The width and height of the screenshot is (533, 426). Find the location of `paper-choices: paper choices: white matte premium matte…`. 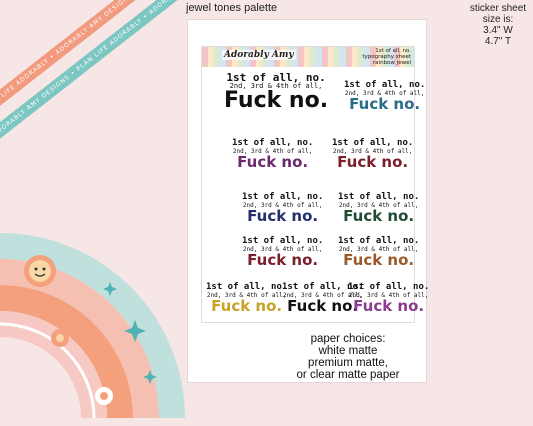

paper-choices: paper choices: white matte premium matte… is located at coordinates (348, 357).